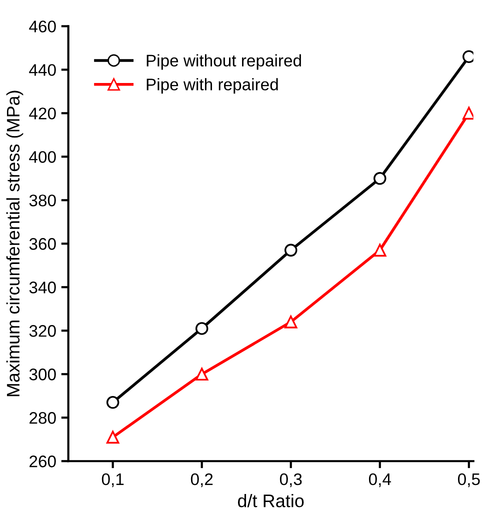 This screenshot has width=488, height=524. Describe the element at coordinates (469, 480) in the screenshot. I see `x-tick-label: 0,5` at that location.